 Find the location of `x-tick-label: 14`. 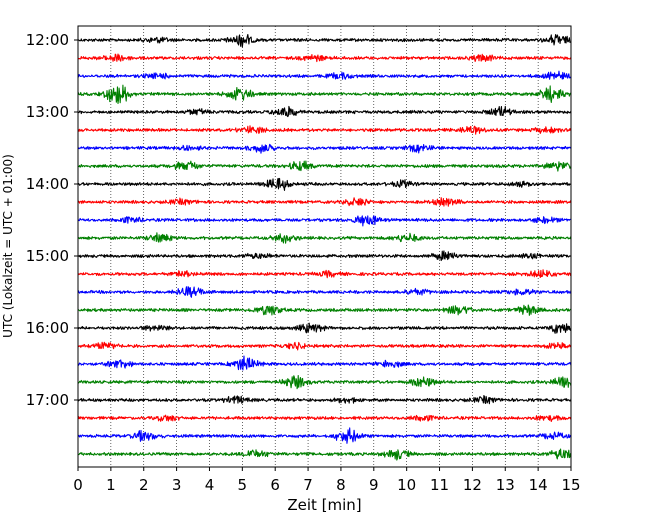

x-tick-label: 14 is located at coordinates (538, 485).